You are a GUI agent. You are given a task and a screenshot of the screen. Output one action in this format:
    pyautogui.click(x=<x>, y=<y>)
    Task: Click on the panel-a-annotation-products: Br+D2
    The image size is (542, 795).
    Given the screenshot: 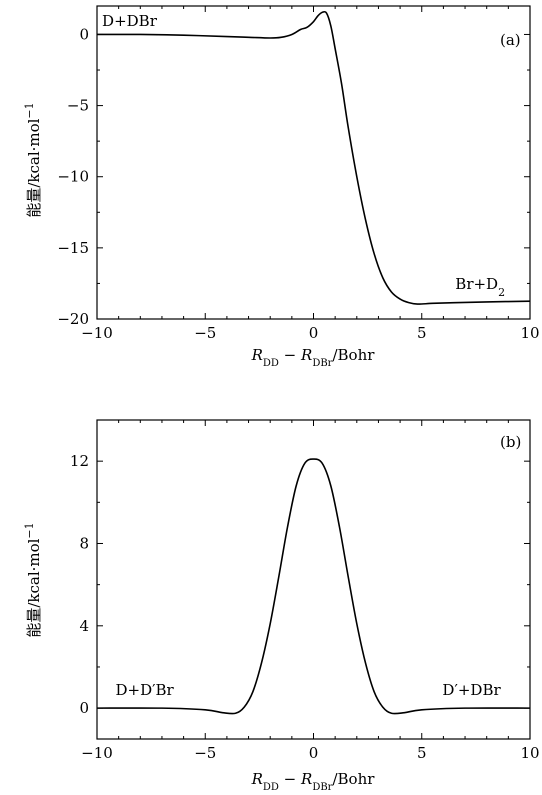 What is the action you would take?
    pyautogui.click(x=480, y=287)
    